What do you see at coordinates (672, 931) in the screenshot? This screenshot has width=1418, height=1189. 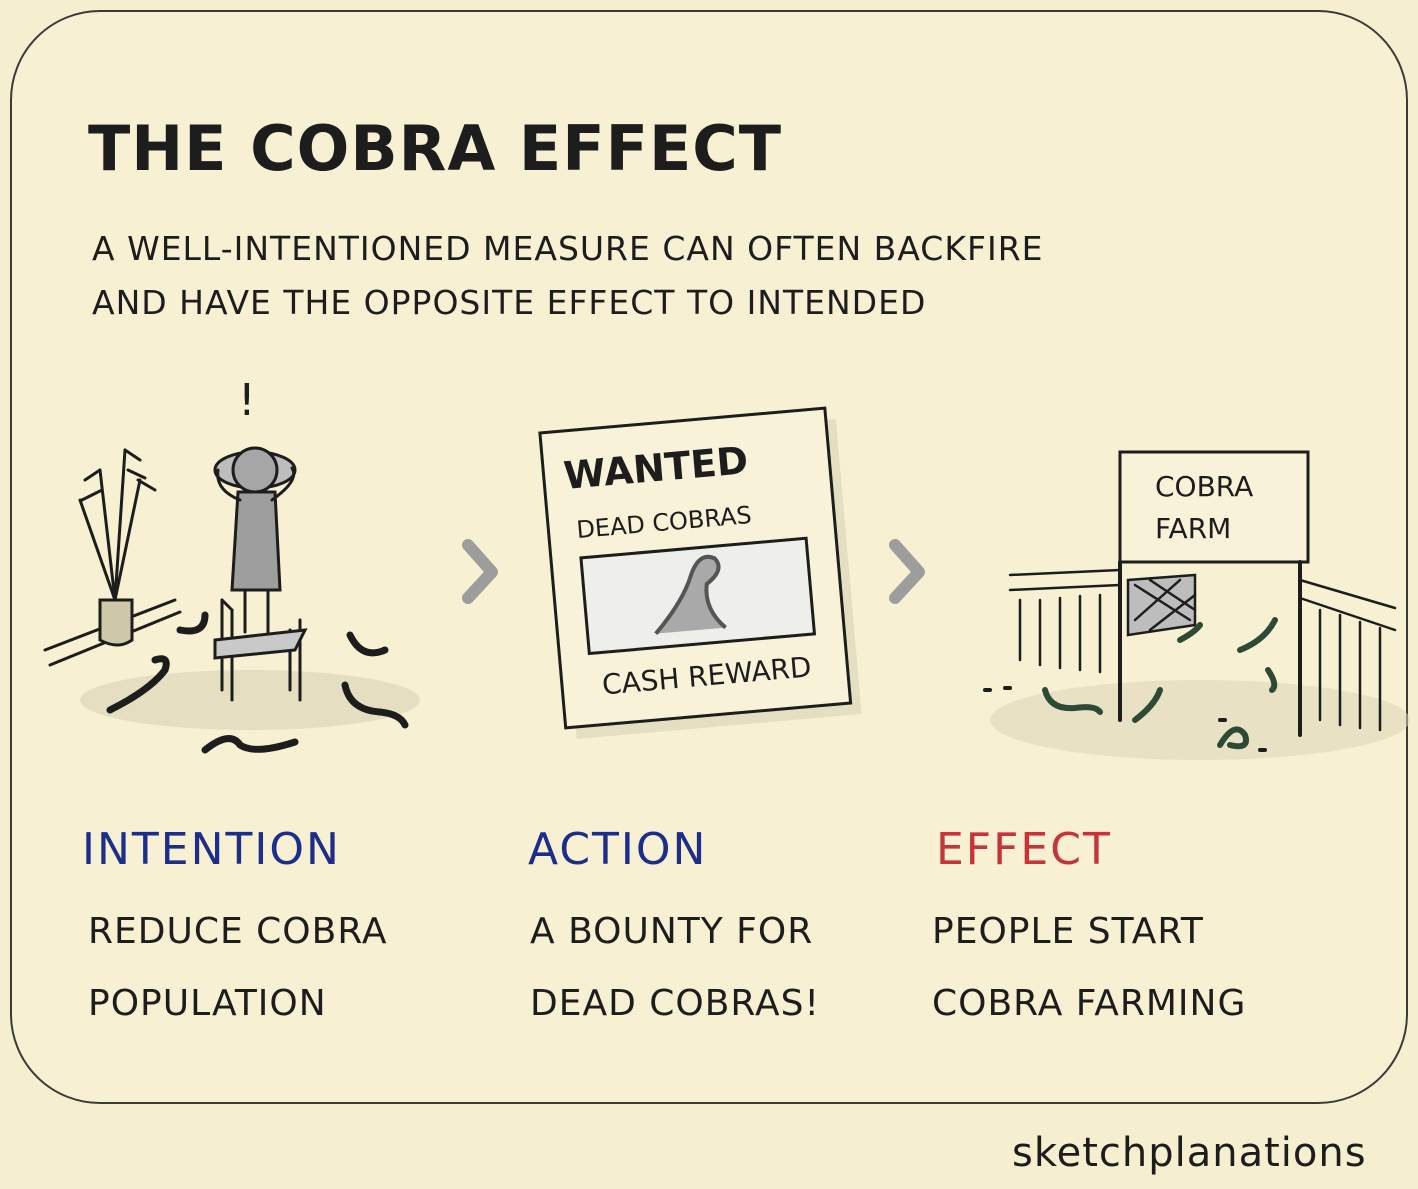 I see `panel-desc-line: A BOUNTY FOR` at bounding box center [672, 931].